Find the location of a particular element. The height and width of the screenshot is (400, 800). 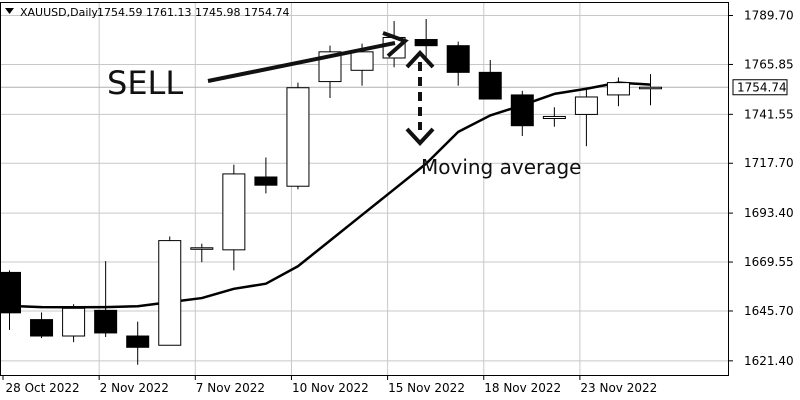

y-tick-label: 1765.85 is located at coordinates (769, 64).